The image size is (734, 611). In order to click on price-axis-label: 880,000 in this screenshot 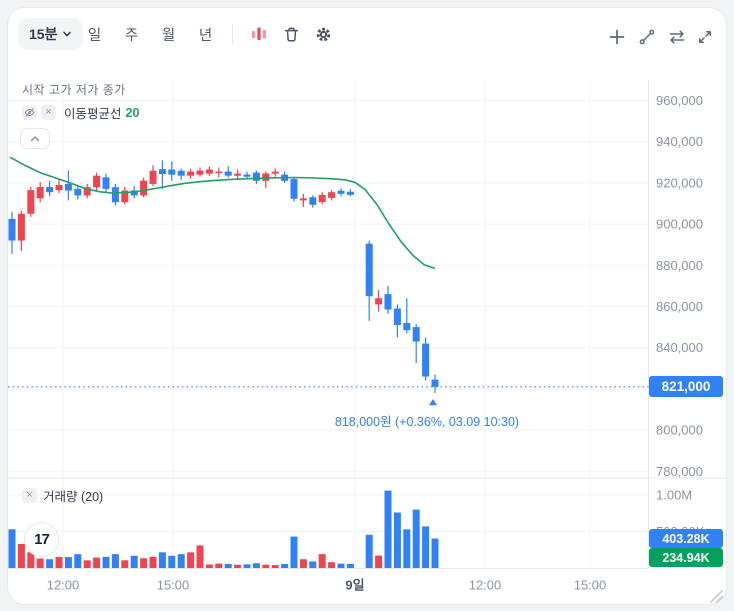, I will do `click(679, 265)`.